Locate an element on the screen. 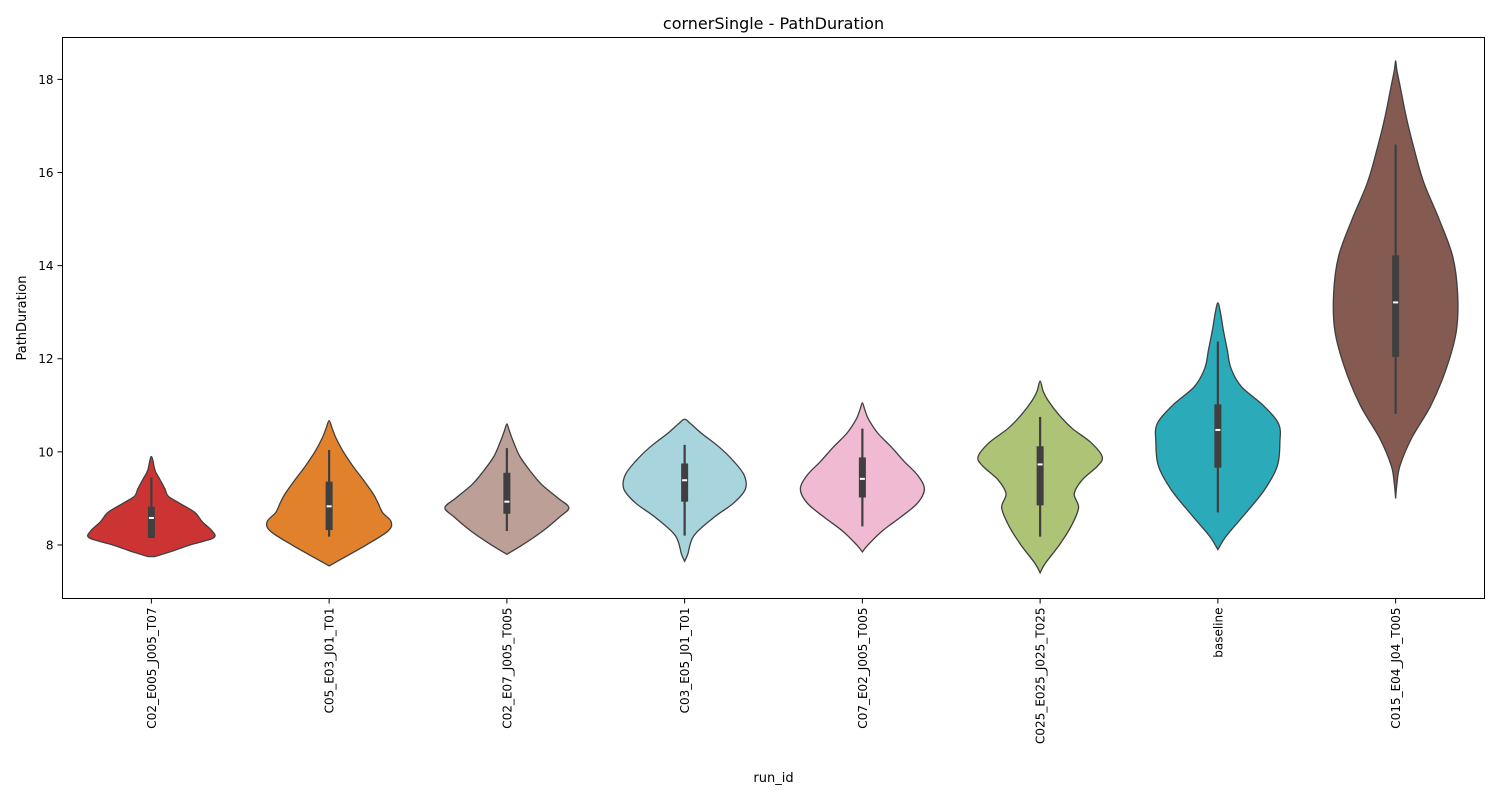 Image resolution: width=1500 pixels, height=800 pixels. y-tick-label: 12 is located at coordinates (45, 359).